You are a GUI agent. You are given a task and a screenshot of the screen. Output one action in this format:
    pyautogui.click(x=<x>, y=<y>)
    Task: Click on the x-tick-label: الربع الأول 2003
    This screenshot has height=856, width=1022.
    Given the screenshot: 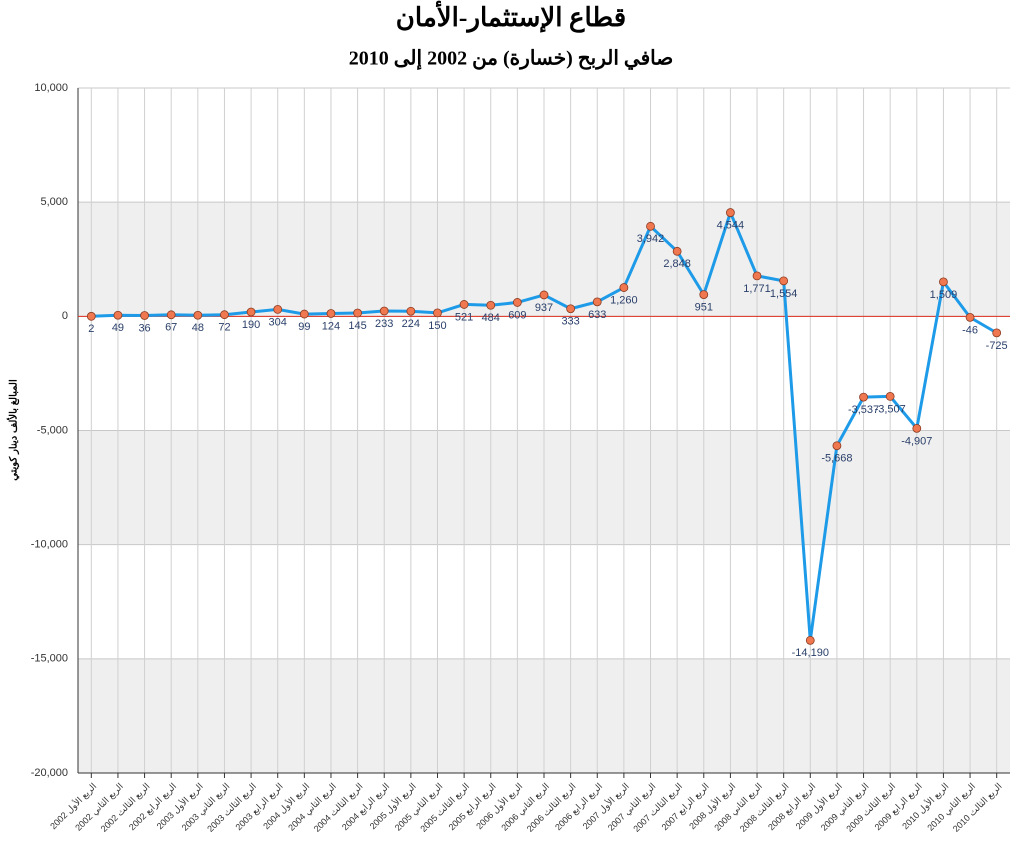 What is the action you would take?
    pyautogui.click(x=180, y=806)
    